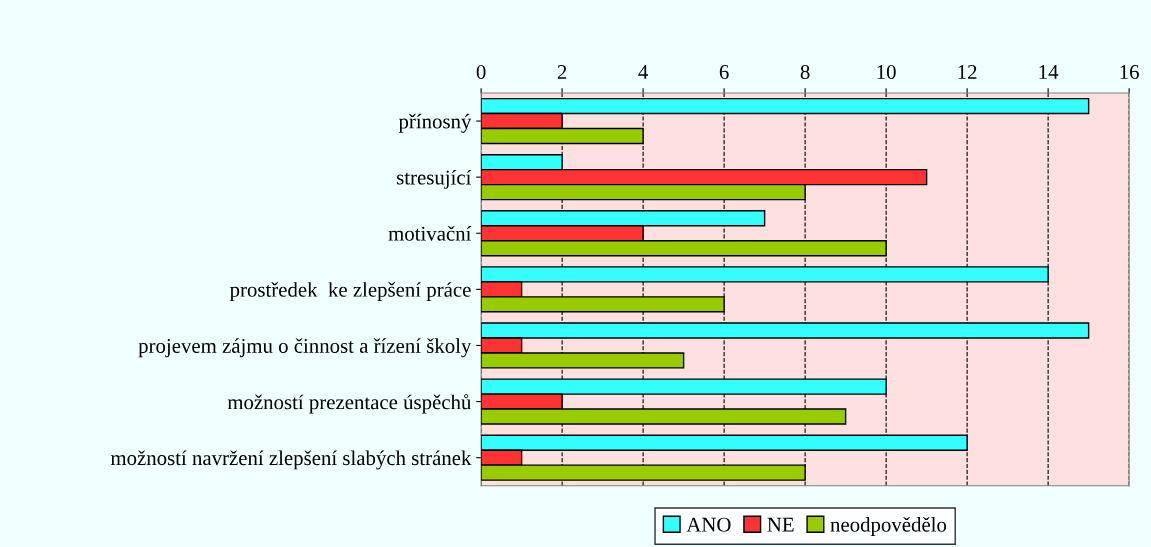 The height and width of the screenshot is (547, 1151). What do you see at coordinates (434, 179) in the screenshot?
I see `y-tick-label: stresující` at bounding box center [434, 179].